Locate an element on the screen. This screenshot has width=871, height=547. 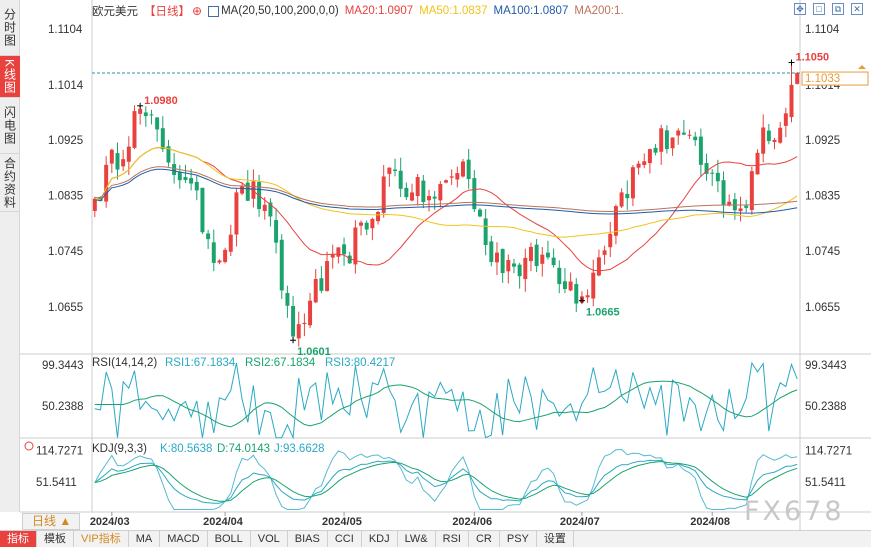
indicator-tab-7: BIAS is located at coordinates (308, 539).